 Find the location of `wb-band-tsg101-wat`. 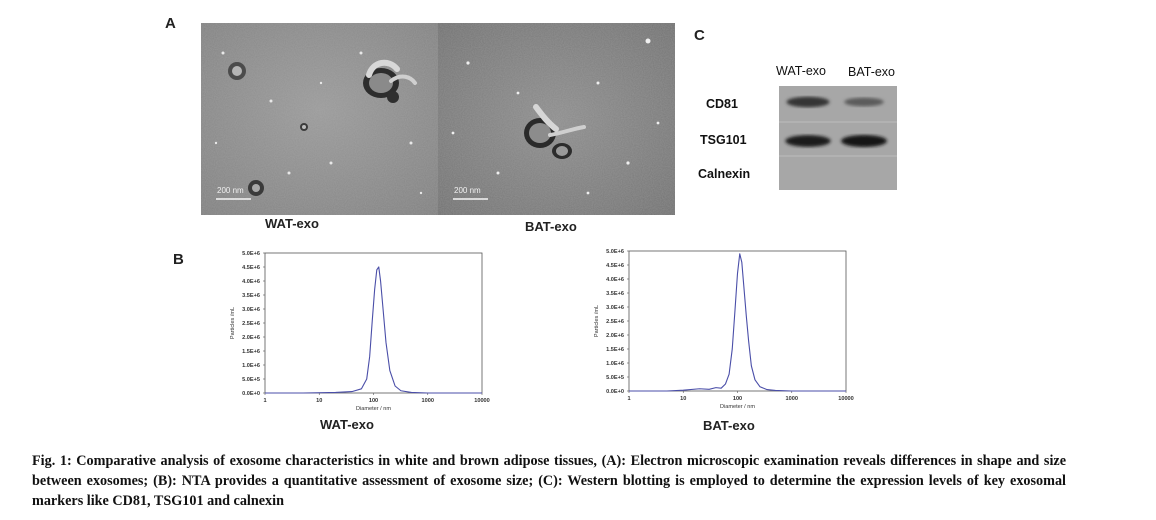

wb-band-tsg101-wat is located at coordinates (808, 141).